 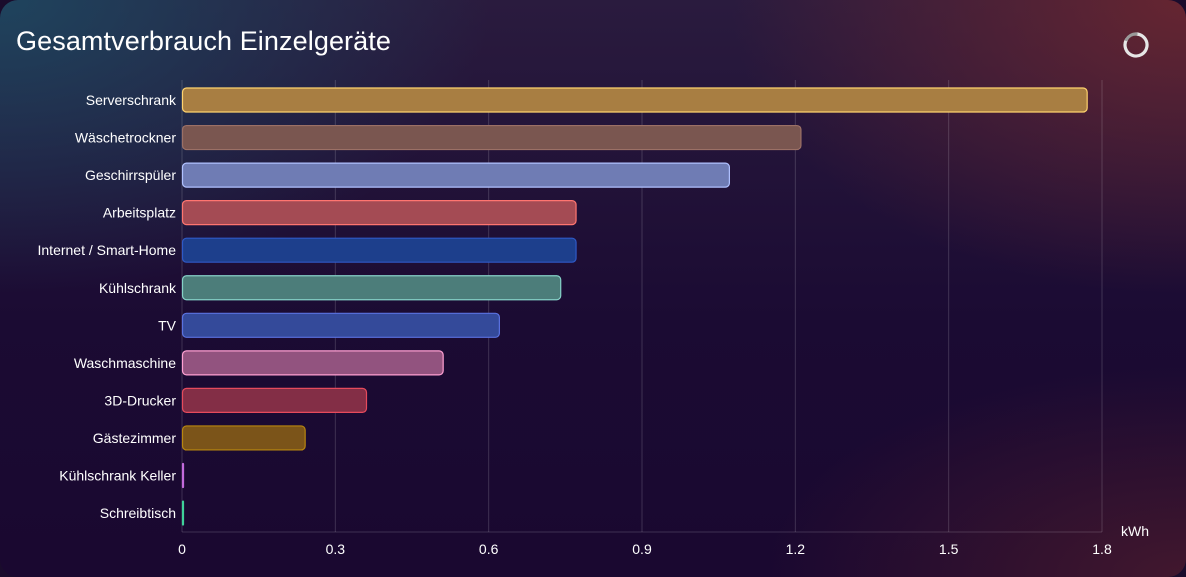 What do you see at coordinates (125, 138) in the screenshot?
I see `category-label: Wäschetrockner` at bounding box center [125, 138].